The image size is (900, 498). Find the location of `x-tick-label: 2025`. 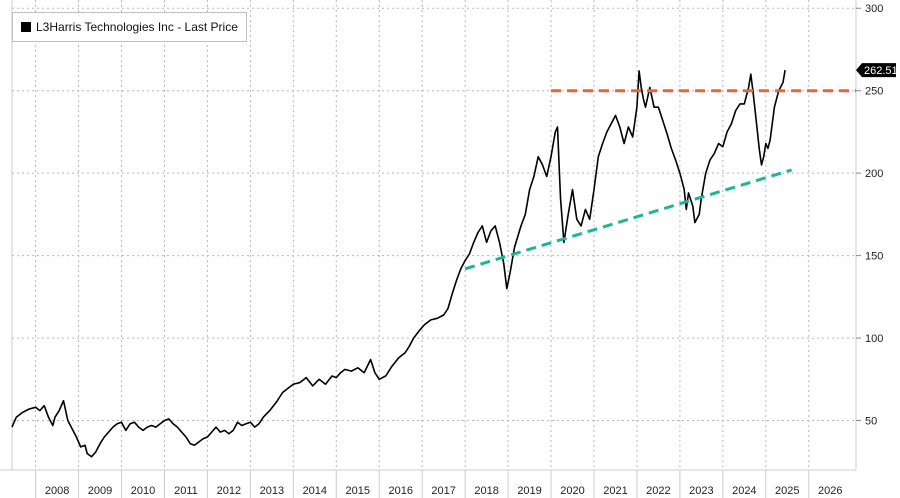

x-tick-label: 2025 is located at coordinates (787, 491).